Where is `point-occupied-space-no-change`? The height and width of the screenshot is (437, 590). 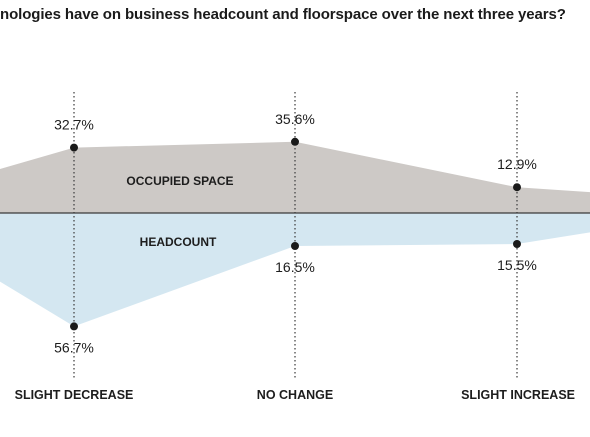 point-occupied-space-no-change is located at coordinates (295, 141).